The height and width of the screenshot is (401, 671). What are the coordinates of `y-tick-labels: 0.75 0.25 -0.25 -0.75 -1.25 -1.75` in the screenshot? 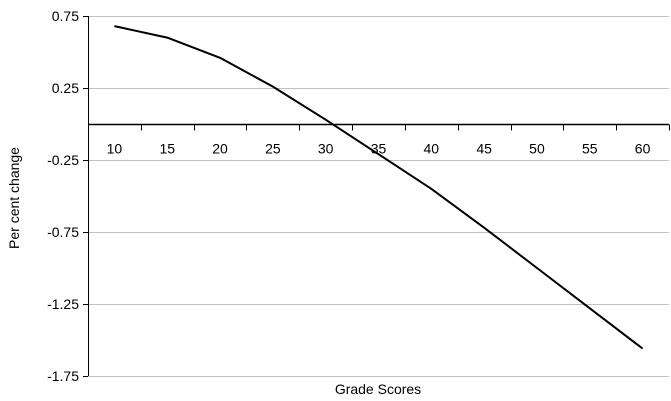 It's located at (63, 196).